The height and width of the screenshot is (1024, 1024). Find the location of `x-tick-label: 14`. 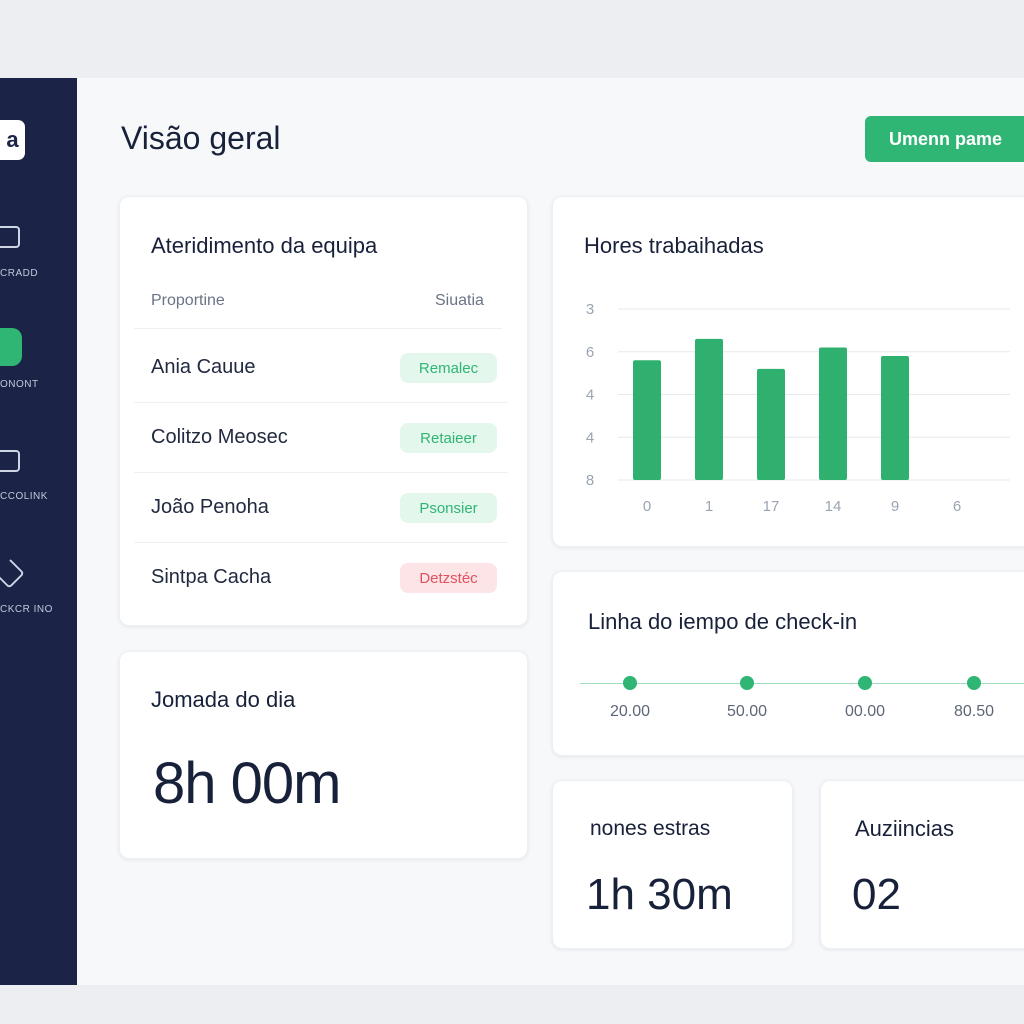

x-tick-label: 14 is located at coordinates (833, 506).